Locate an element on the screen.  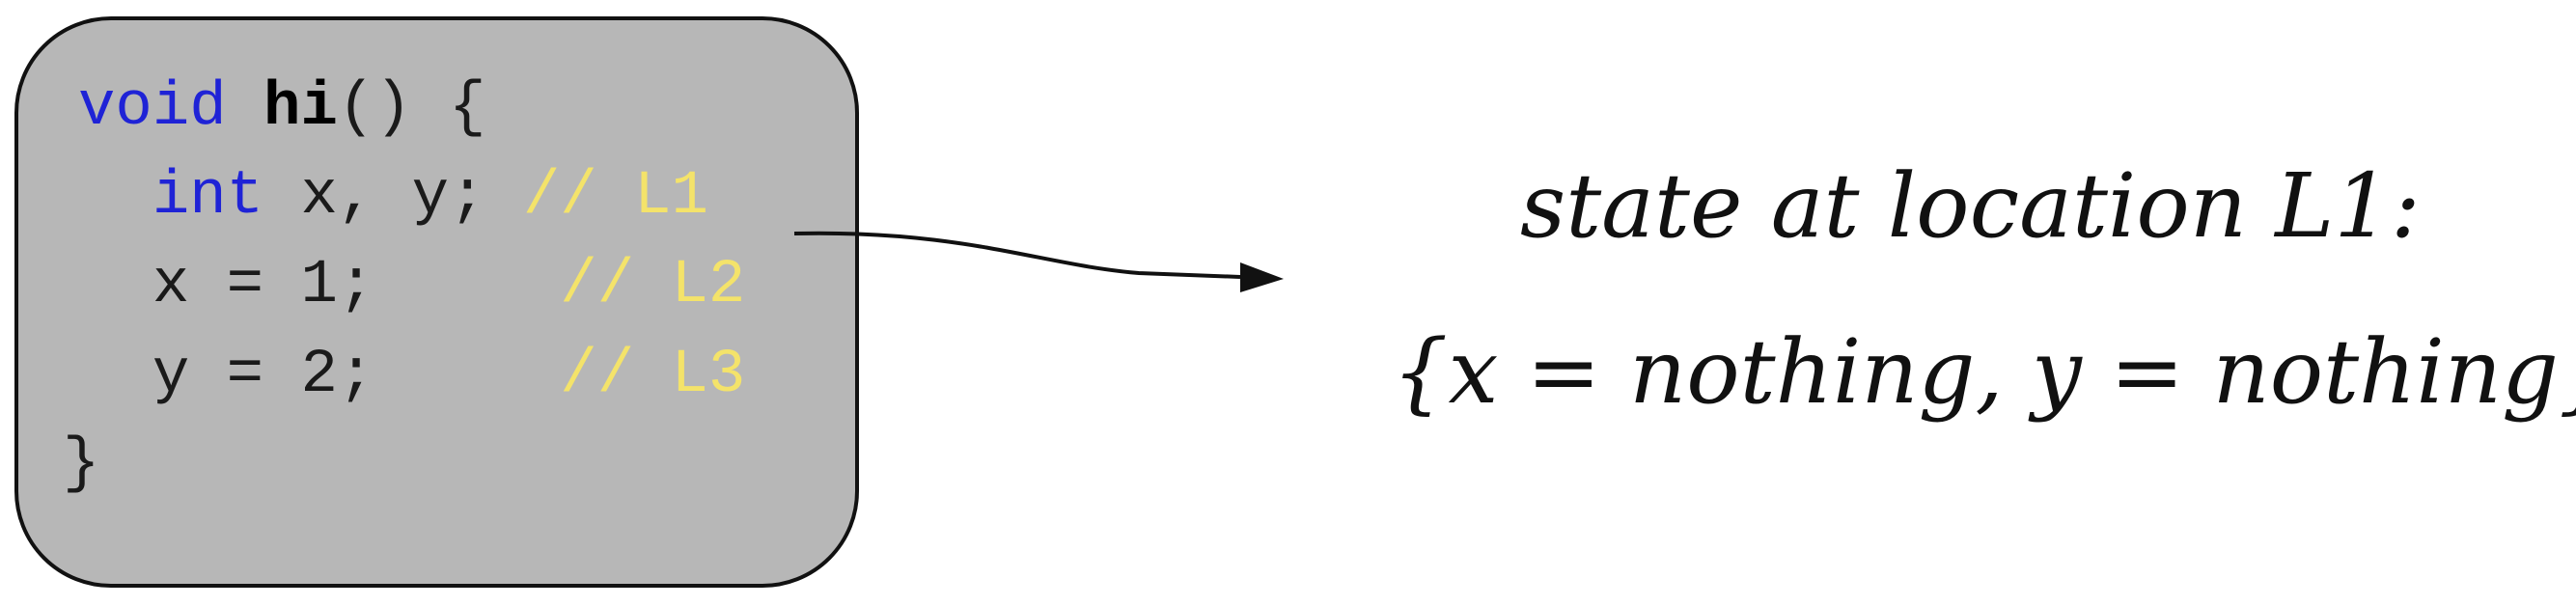
code-line-1: void hi() { is located at coordinates (281, 108).